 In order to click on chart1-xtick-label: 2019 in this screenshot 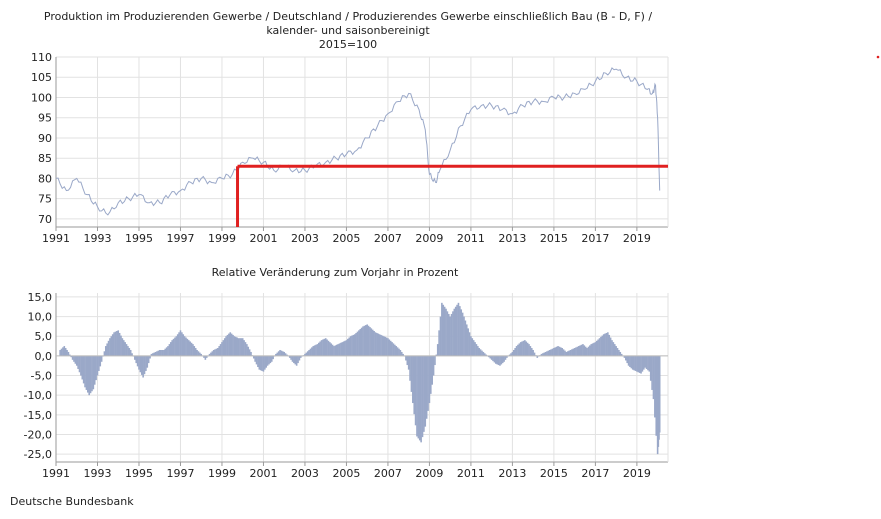, I will do `click(637, 238)`.